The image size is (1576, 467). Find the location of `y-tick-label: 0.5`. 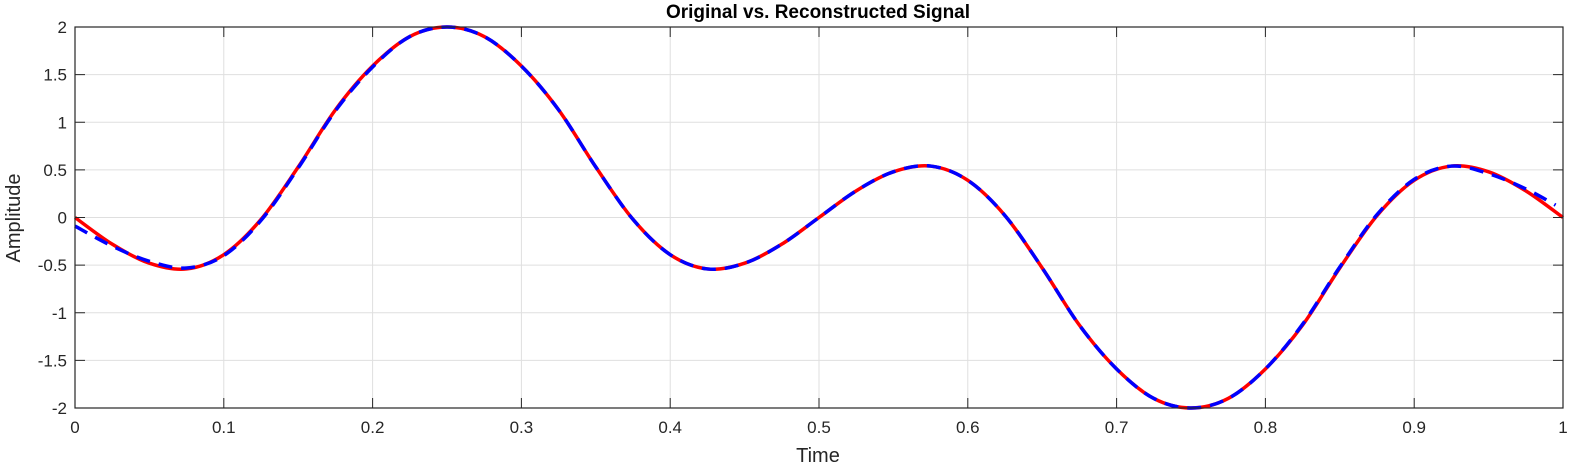

y-tick-label: 0.5 is located at coordinates (55, 170).